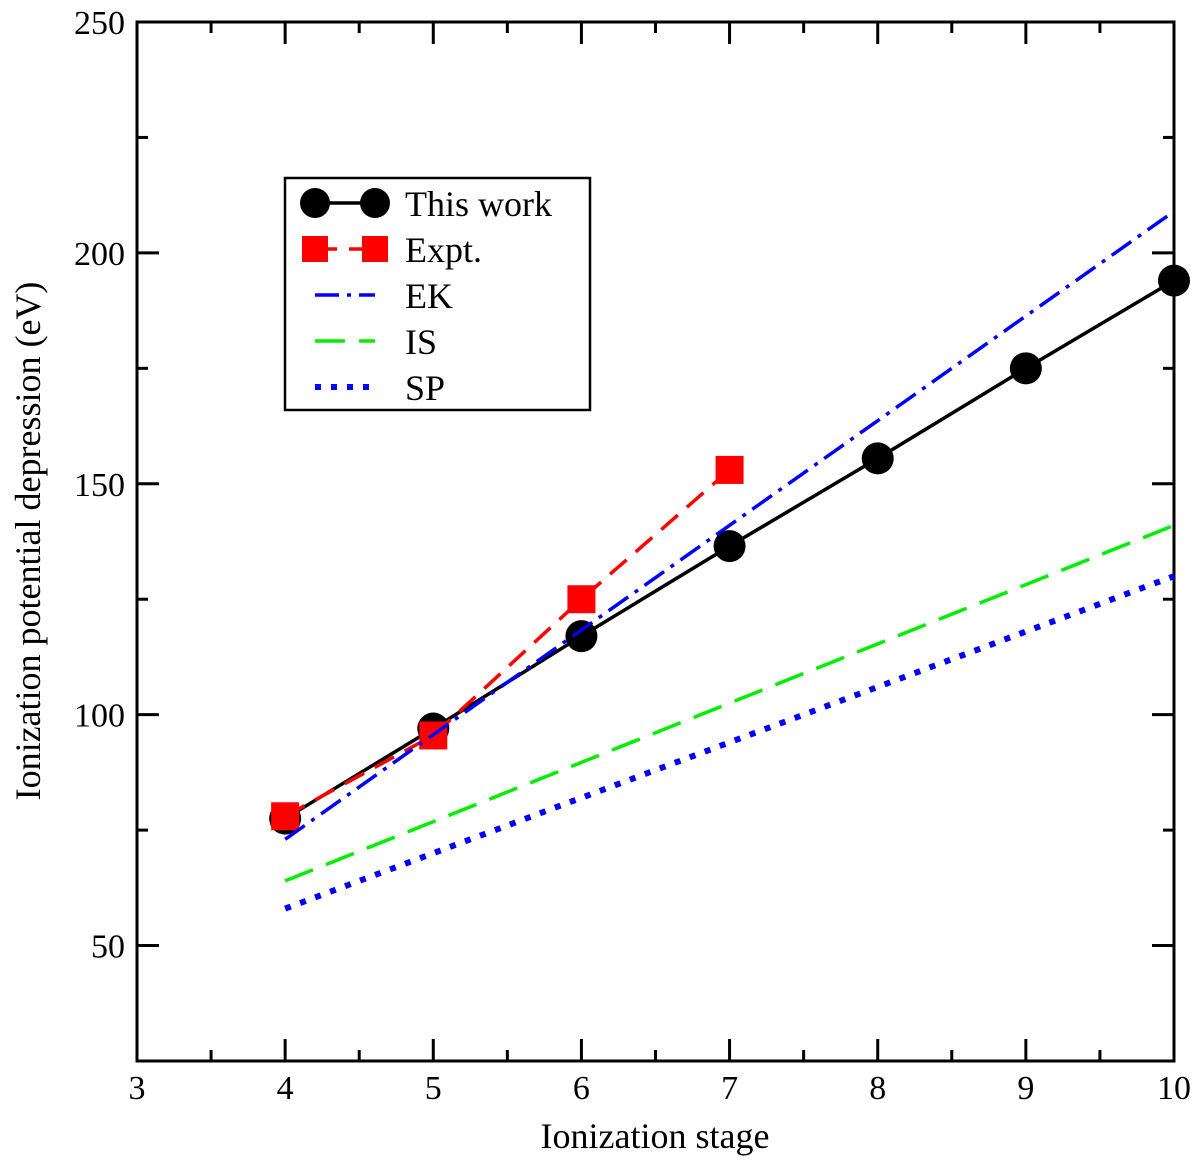 The height and width of the screenshot is (1162, 1200). What do you see at coordinates (392, 250) in the screenshot?
I see `legend-entry: Expt.` at bounding box center [392, 250].